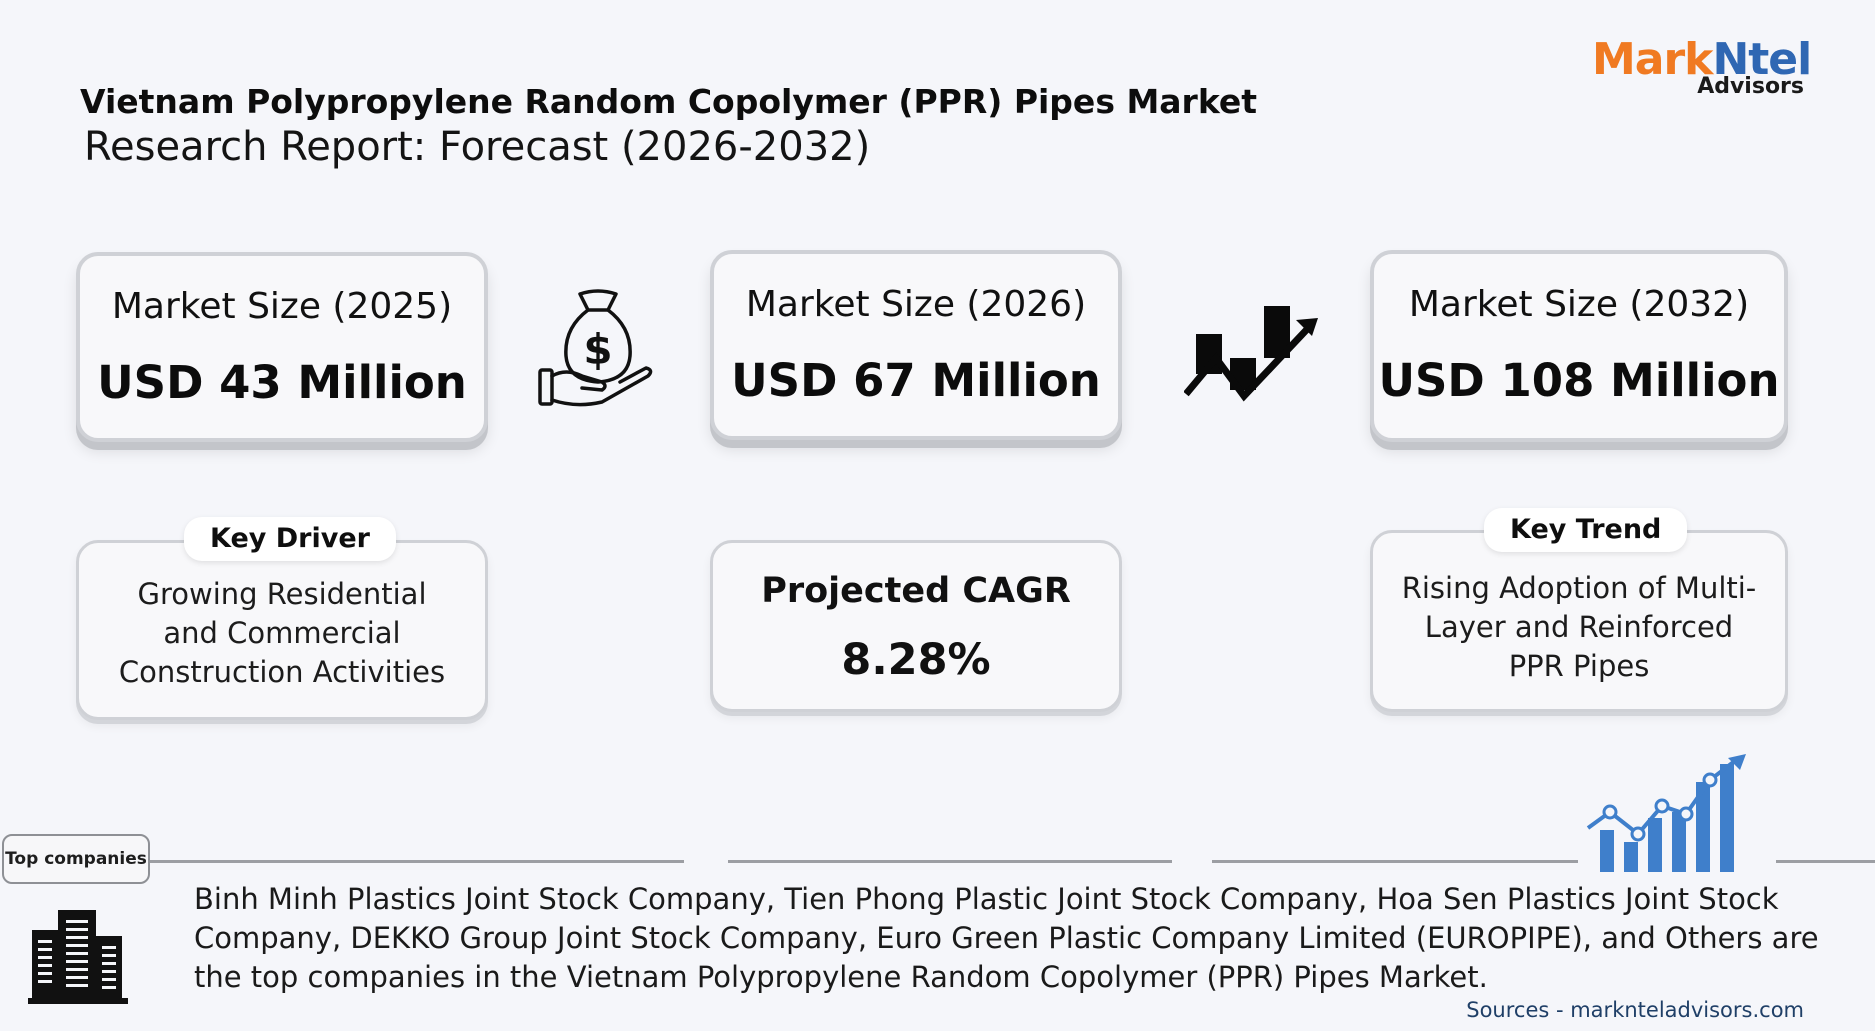  I want to click on marknteladvisors-logo: MarkNtel Advisors, so click(1702, 67).